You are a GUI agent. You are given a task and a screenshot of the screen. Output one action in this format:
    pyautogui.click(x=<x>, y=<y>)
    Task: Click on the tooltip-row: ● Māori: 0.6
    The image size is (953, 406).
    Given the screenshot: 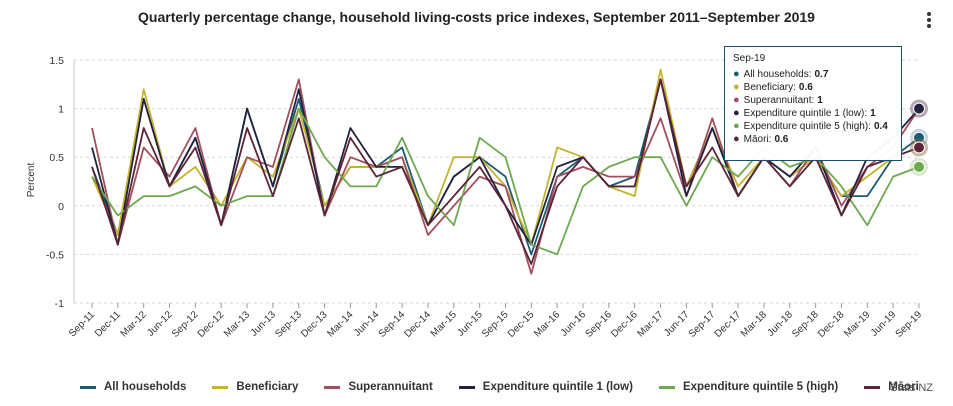 What is the action you would take?
    pyautogui.click(x=813, y=139)
    